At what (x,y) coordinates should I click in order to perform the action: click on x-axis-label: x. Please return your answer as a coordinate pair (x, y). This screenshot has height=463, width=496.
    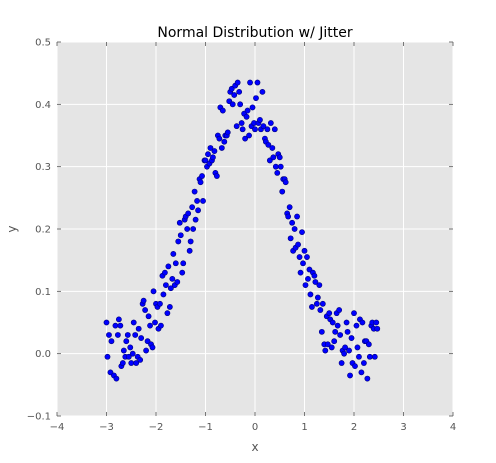
    Looking at the image, I should click on (254, 447).